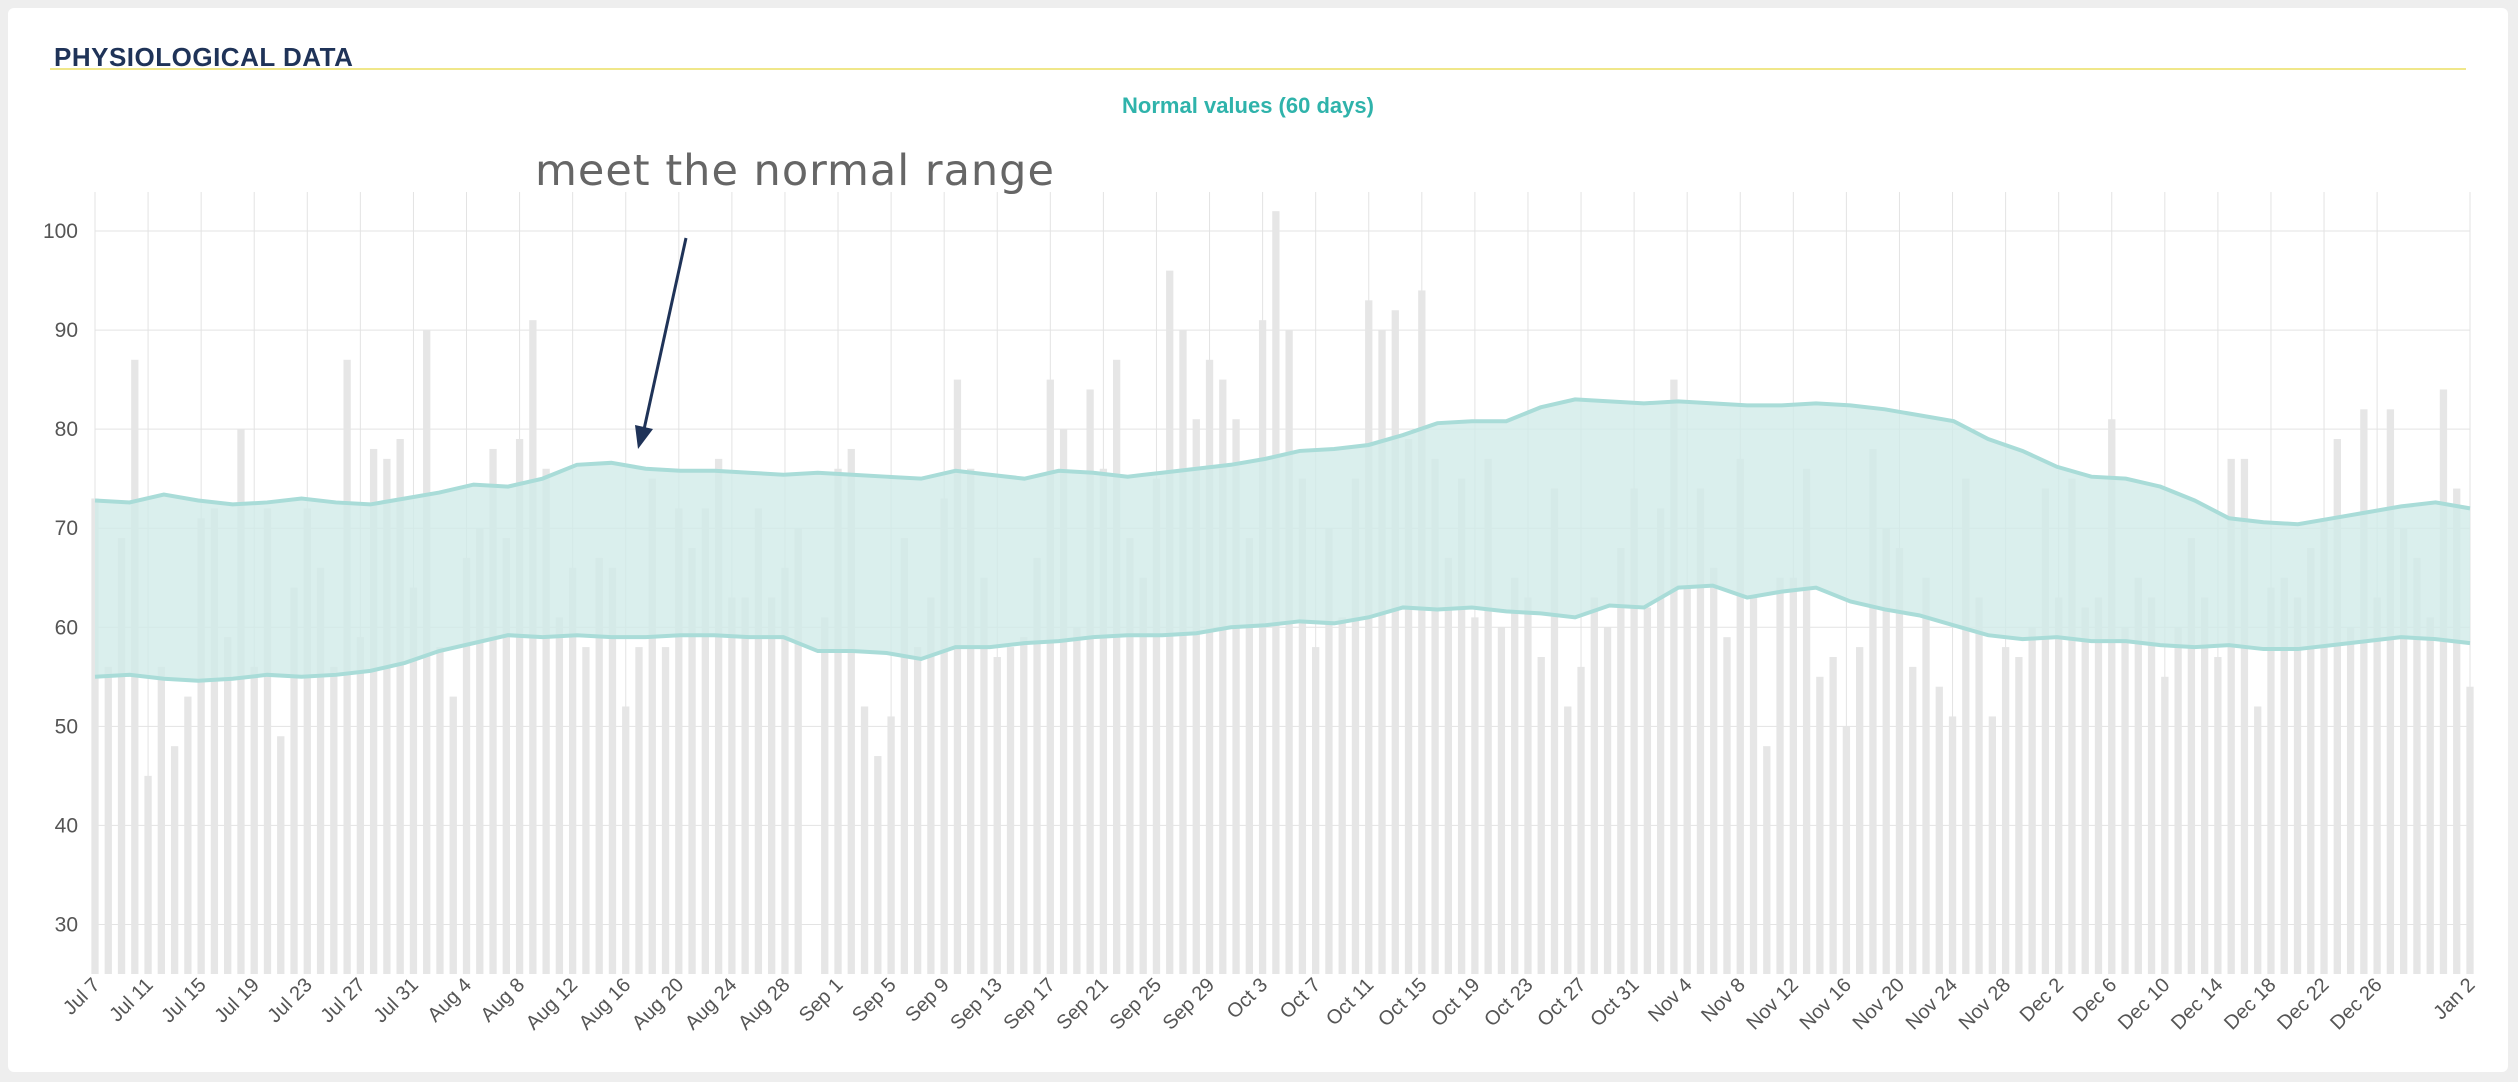  I want to click on x-tick-label: Oct 15, so click(1402, 1002).